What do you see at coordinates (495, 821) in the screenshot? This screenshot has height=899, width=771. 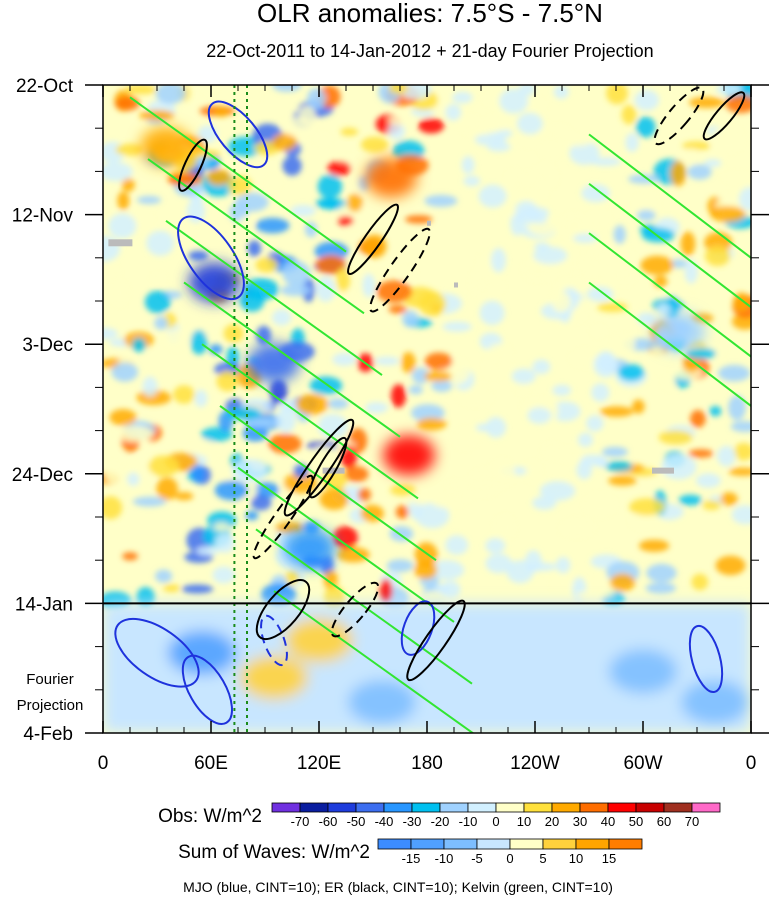 I see `colorbar-tick-label: 0` at bounding box center [495, 821].